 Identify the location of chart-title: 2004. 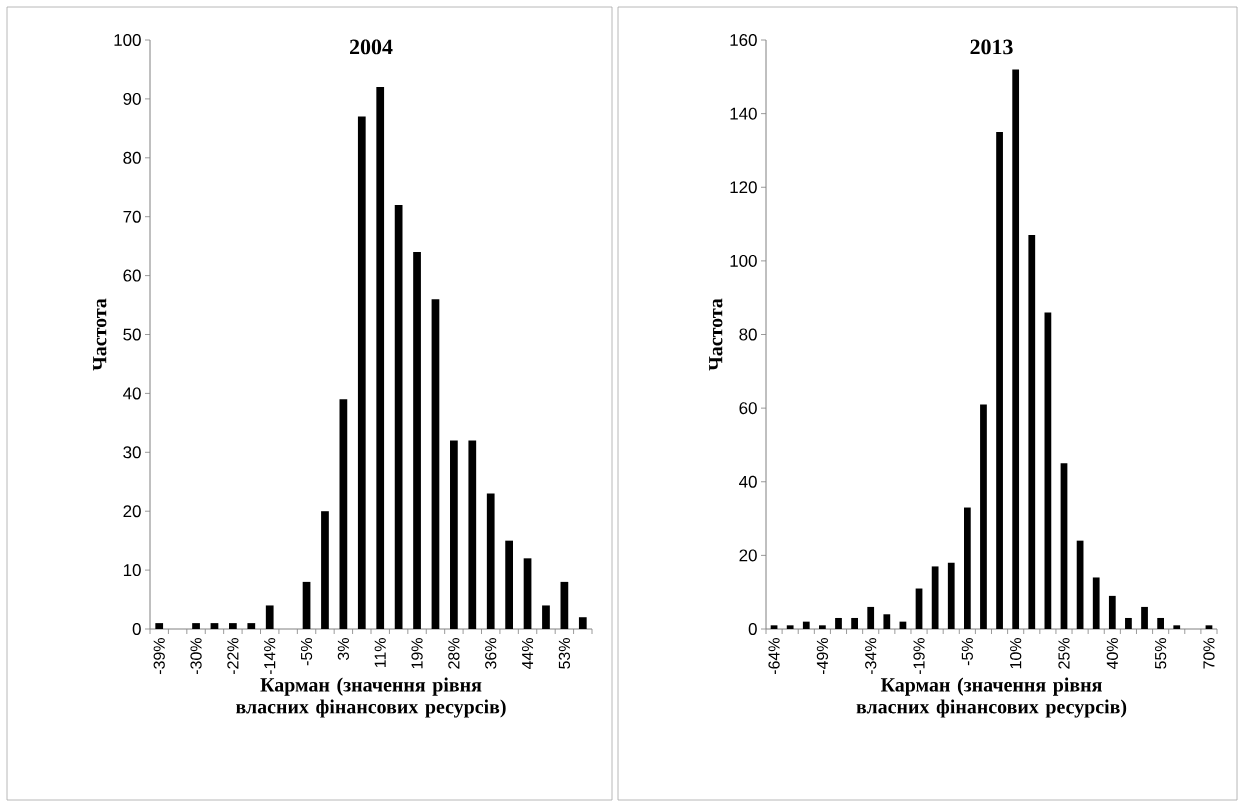
(371, 47).